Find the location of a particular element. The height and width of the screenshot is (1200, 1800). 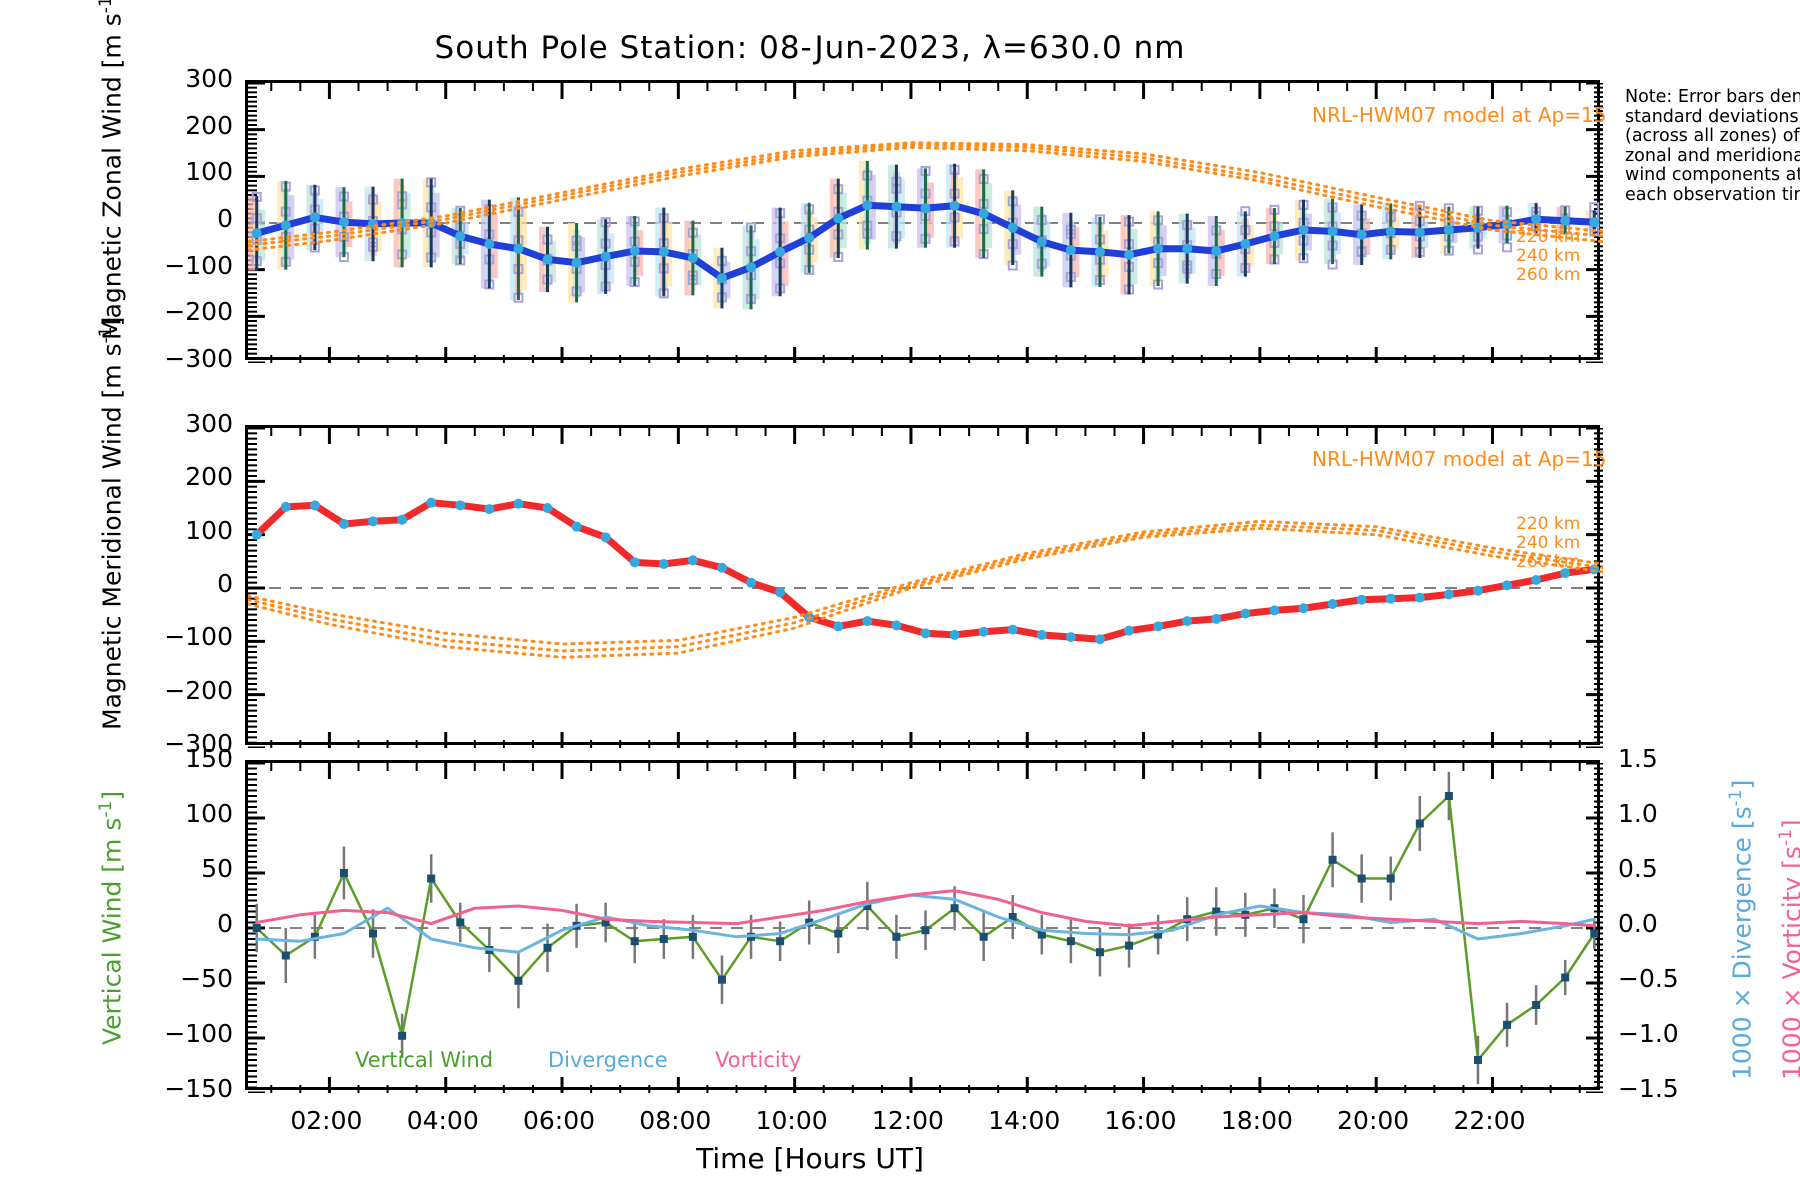

p1-ytick-3: 0 is located at coordinates (225, 218).